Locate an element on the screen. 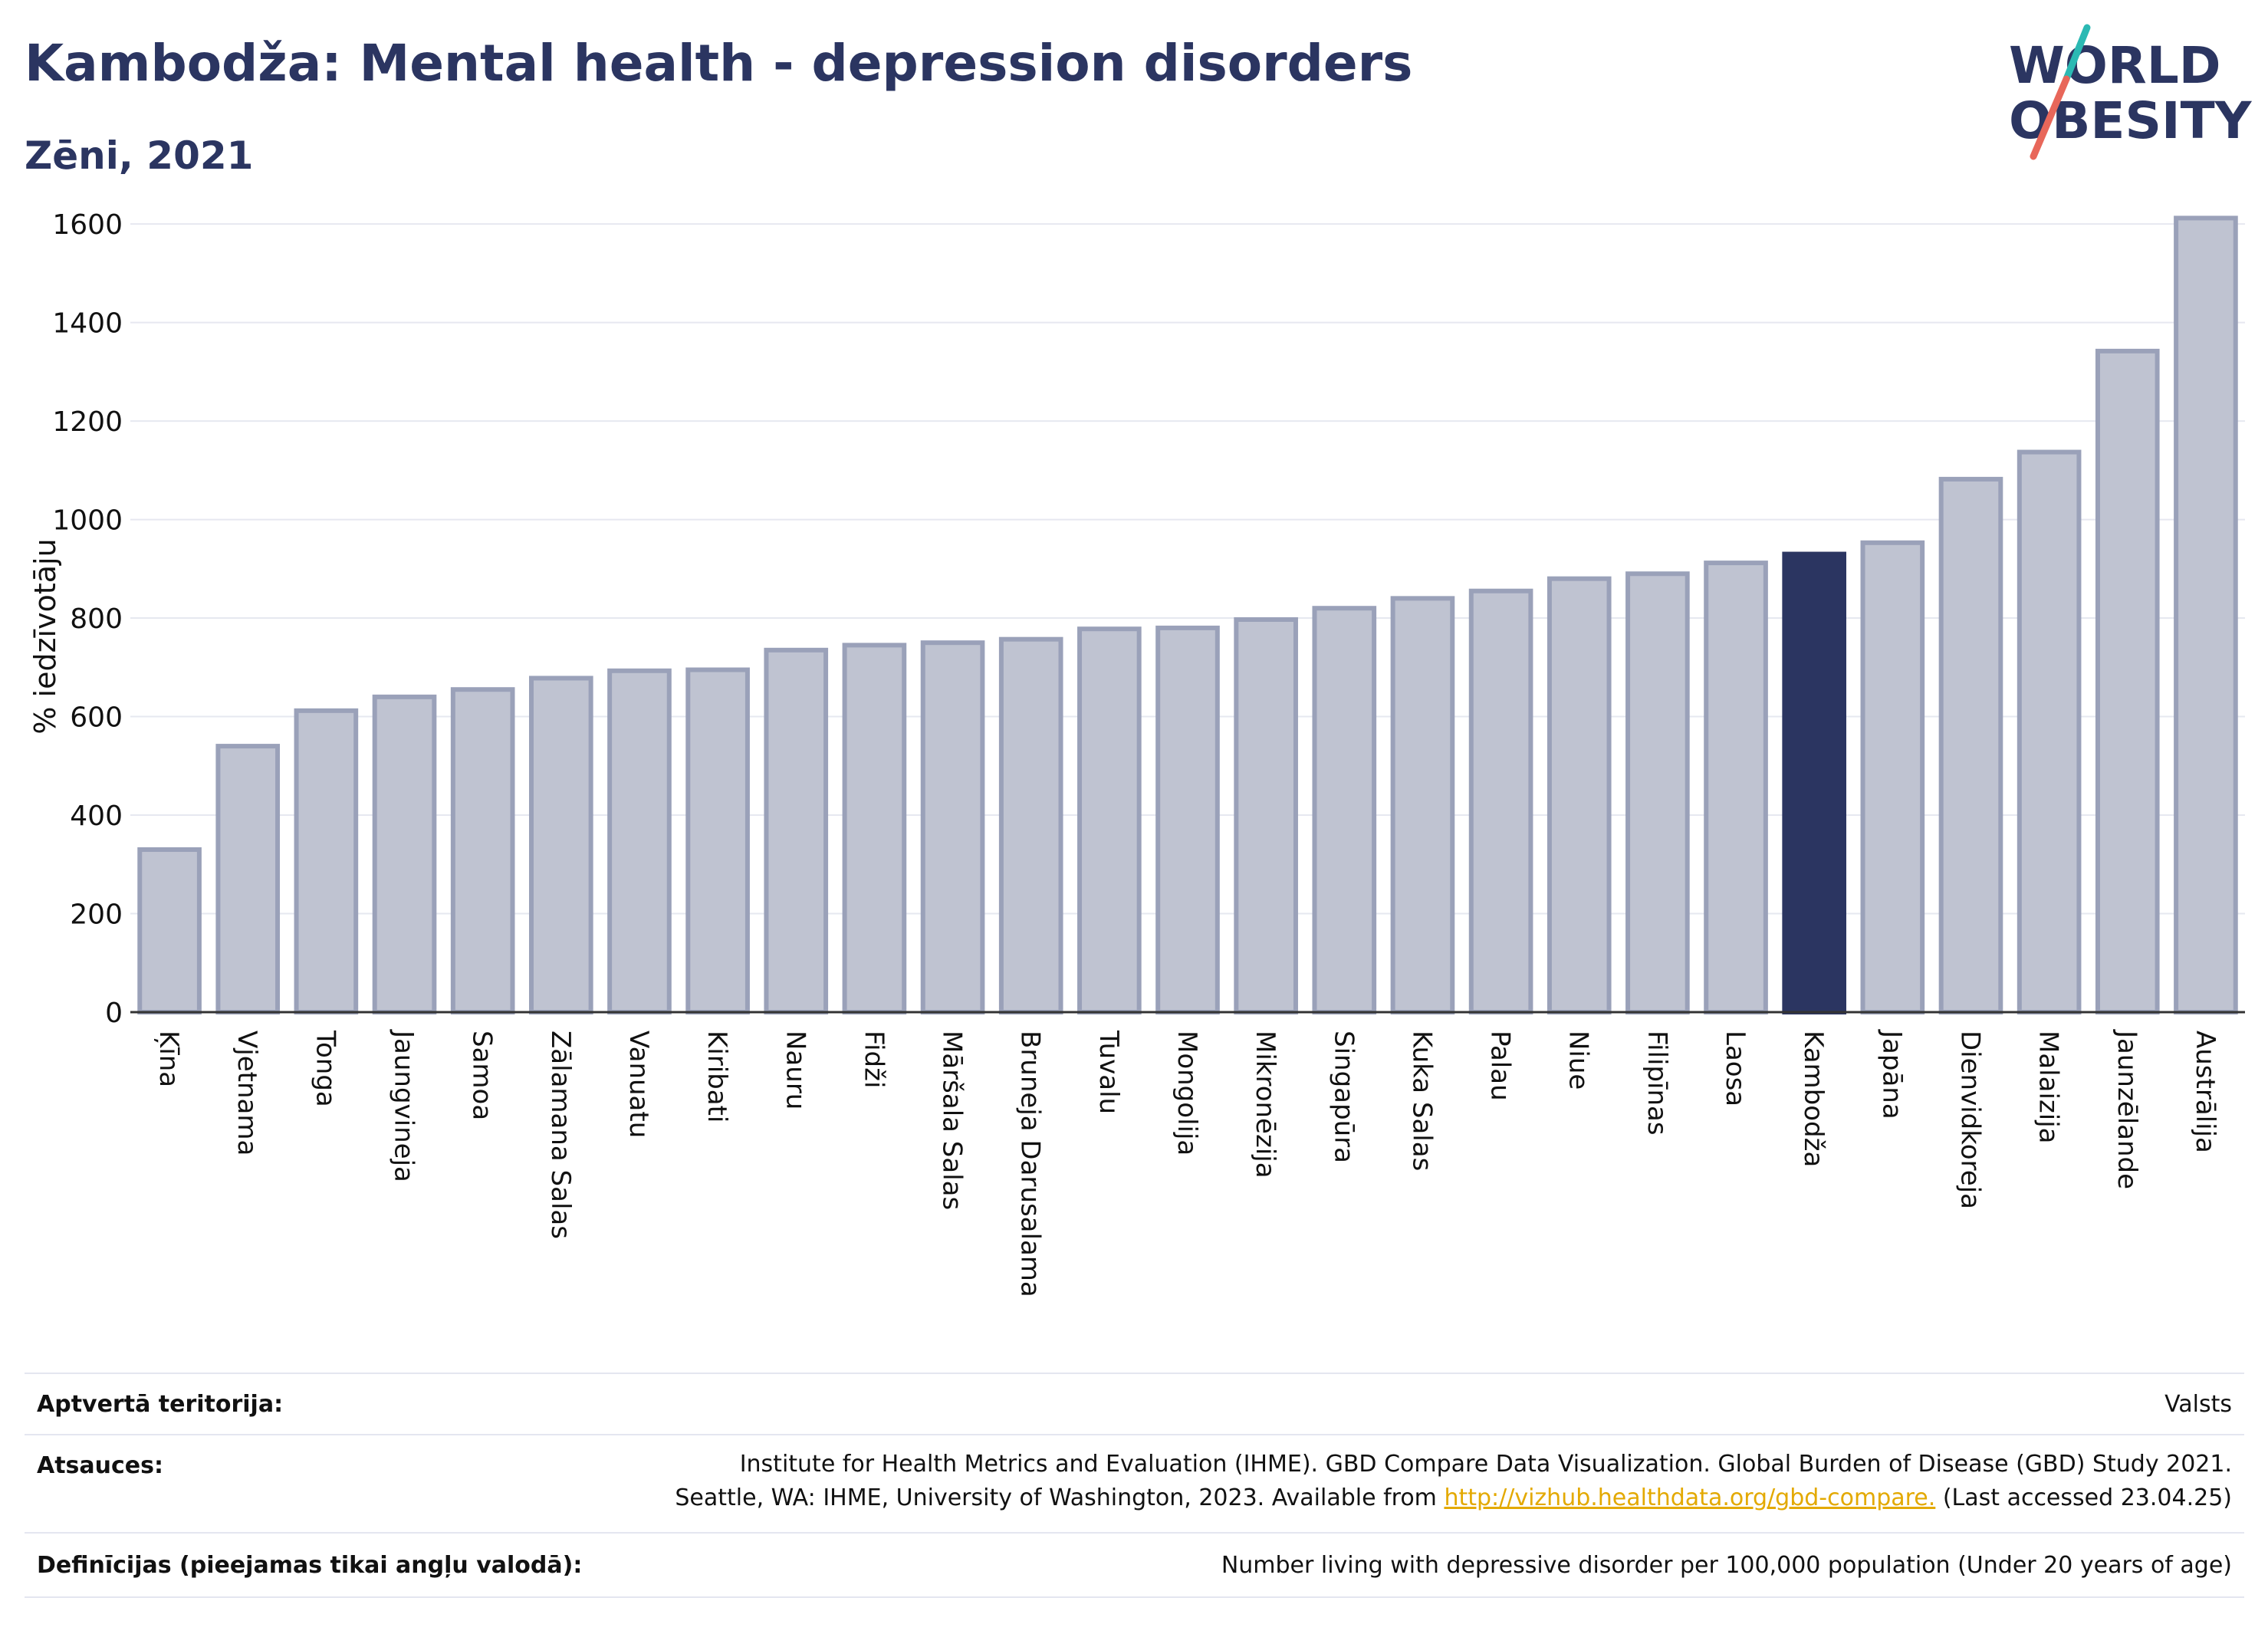 This screenshot has width=2268, height=1634. y-tick-label: 0 is located at coordinates (114, 1014).